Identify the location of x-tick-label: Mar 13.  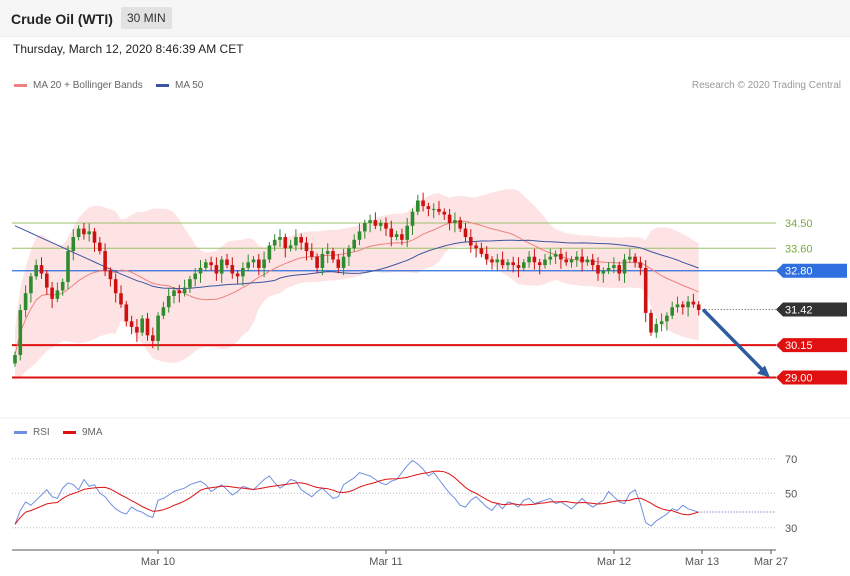
(702, 562).